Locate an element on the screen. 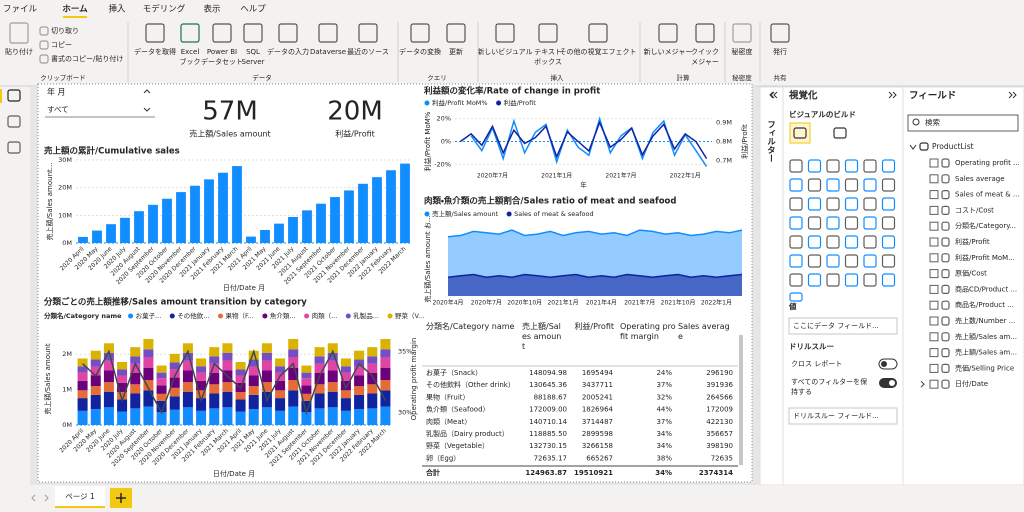 This screenshot has height=512, width=1024. ribbon-button: 書式のコピー/貼り付け is located at coordinates (87, 58).